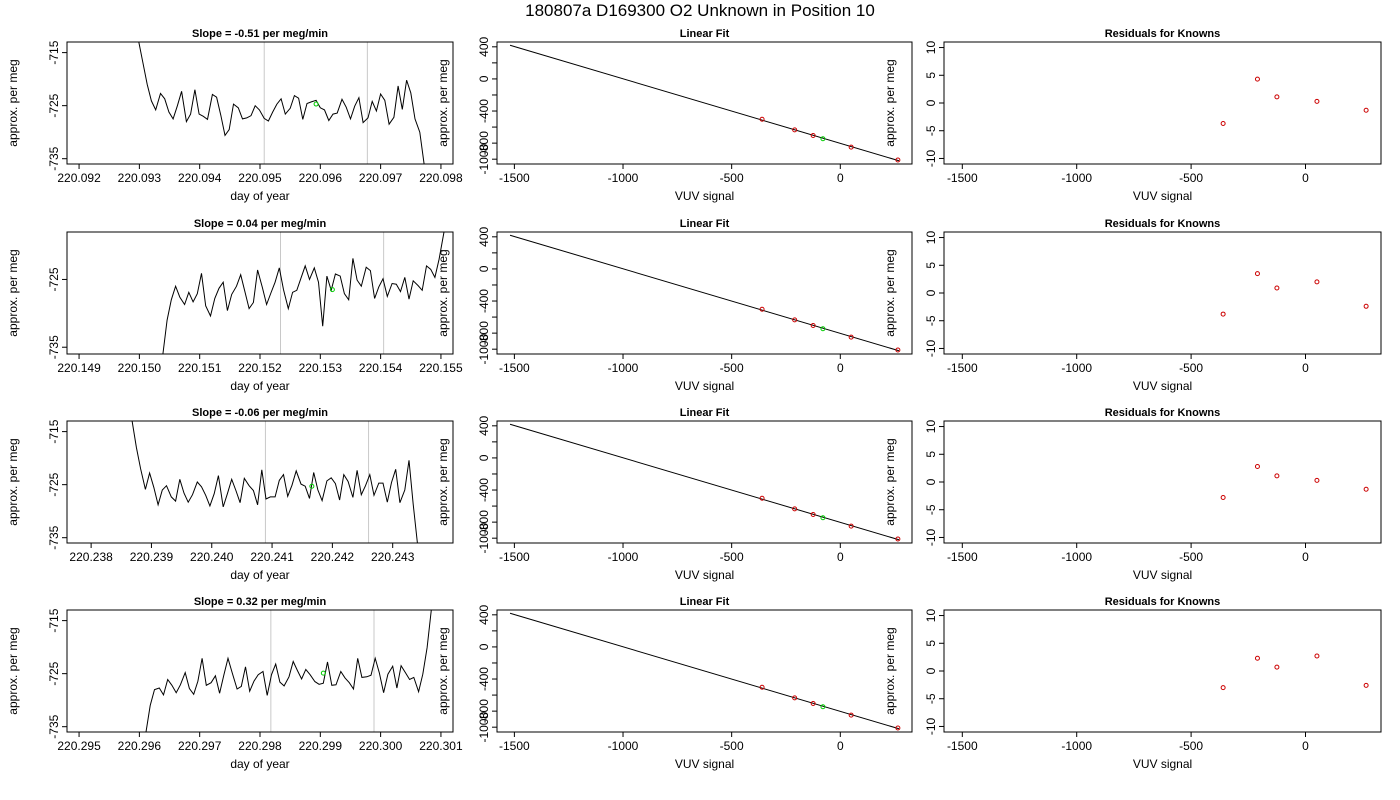 This screenshot has height=800, width=1400. What do you see at coordinates (321, 746) in the screenshot?
I see `x-tick-label: 220.299` at bounding box center [321, 746].